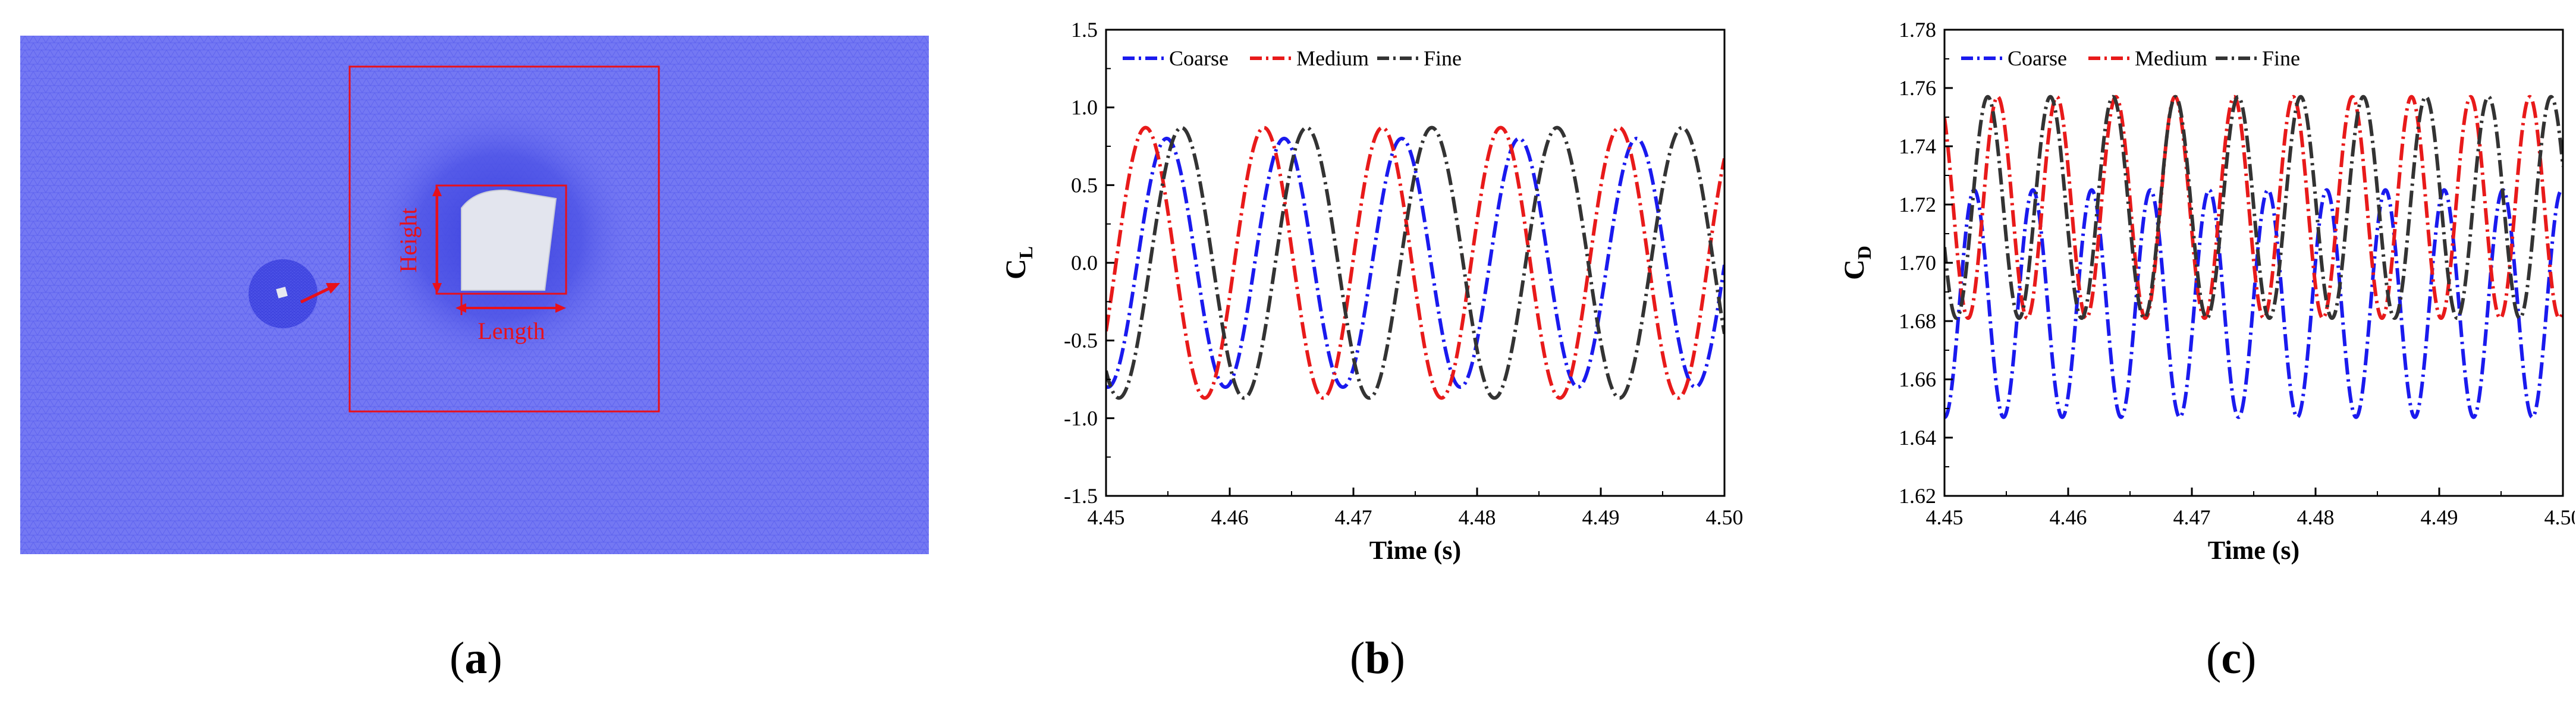  Describe the element at coordinates (509, 240) in the screenshot. I see `bluff-body` at that location.